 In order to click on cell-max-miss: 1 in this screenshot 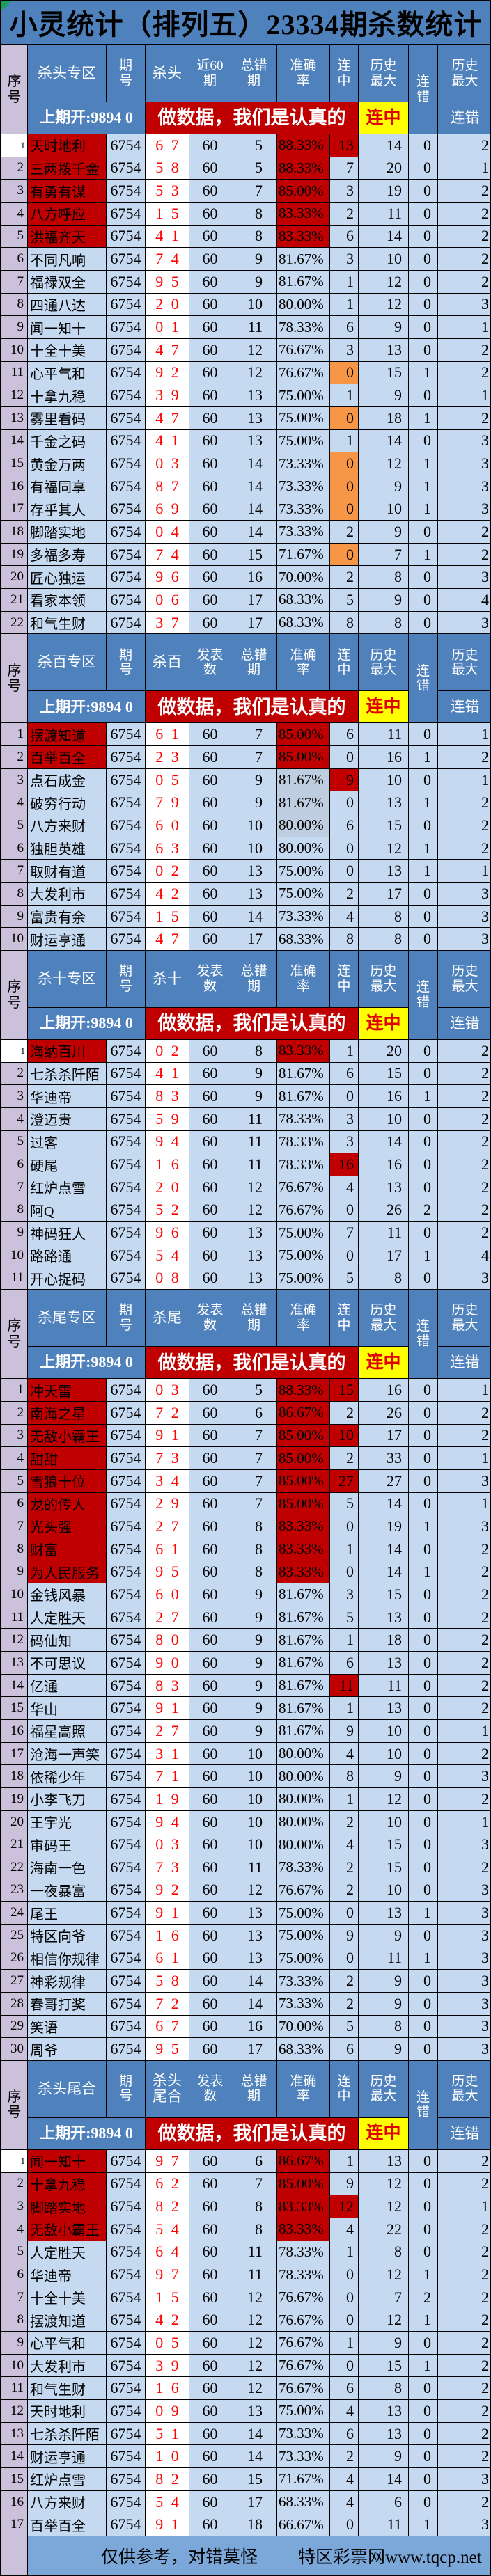, I will do `click(464, 395)`.